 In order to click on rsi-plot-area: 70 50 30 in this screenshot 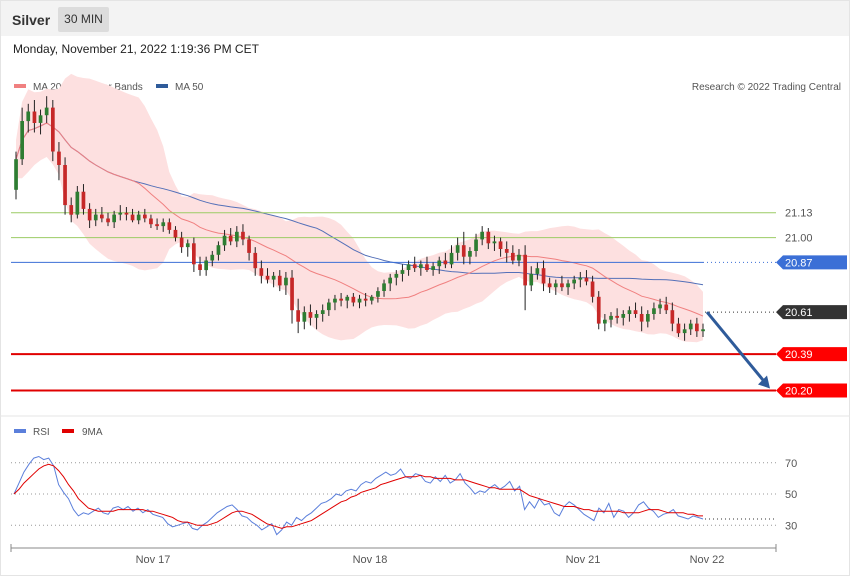, I will do `click(404, 495)`.